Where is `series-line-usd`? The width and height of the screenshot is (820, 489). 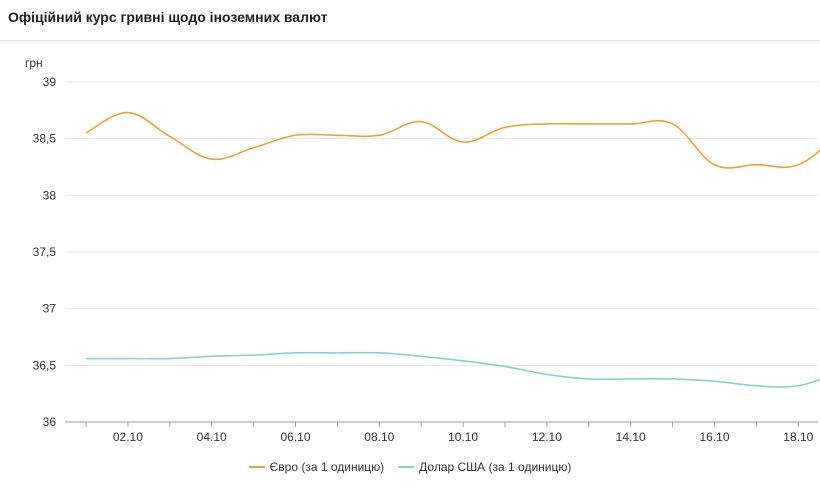
series-line-usd is located at coordinates (452, 369).